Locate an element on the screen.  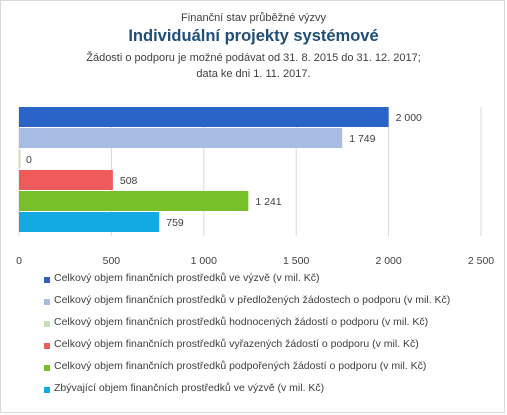
bar-value-label-5: 759 is located at coordinates (175, 223).